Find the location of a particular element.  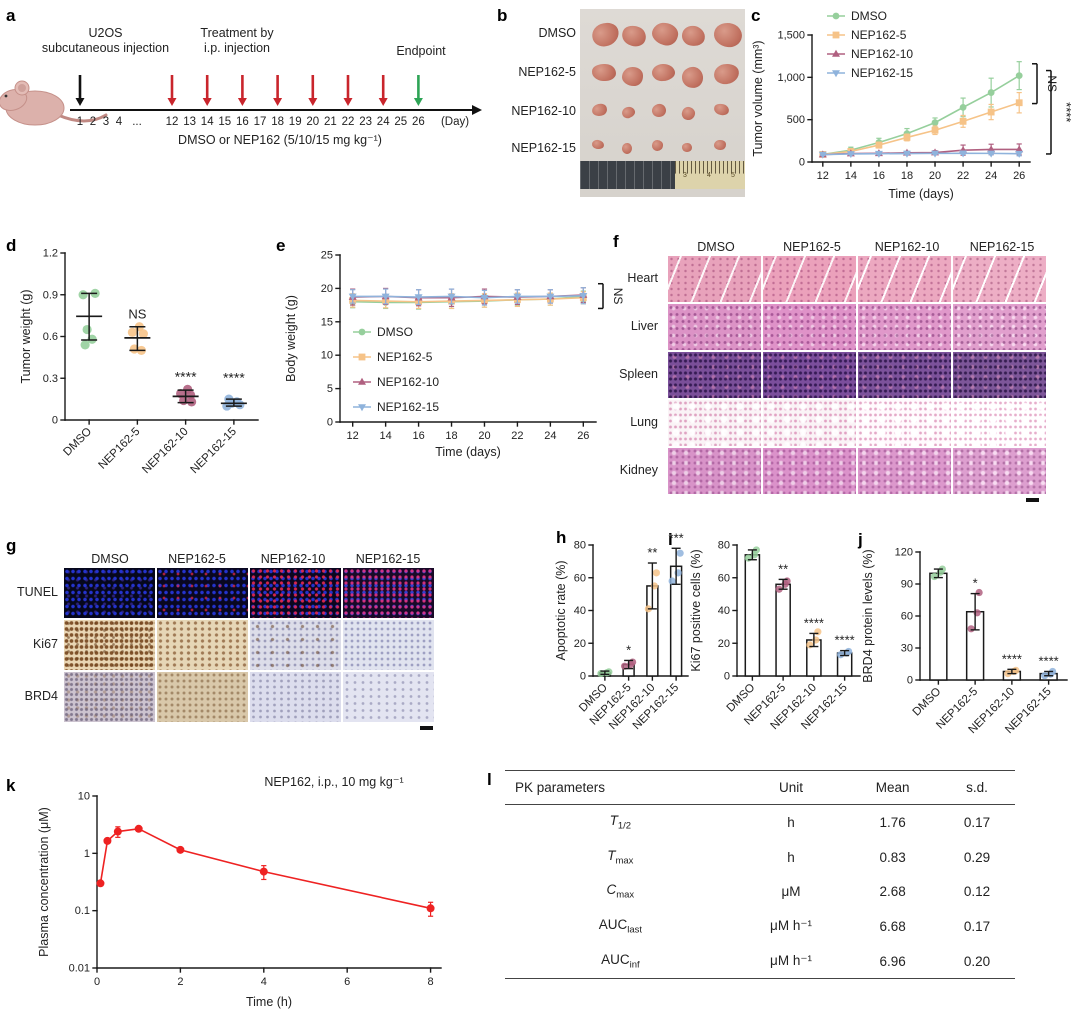

tumor-photo: 3 4 5 is located at coordinates (662, 103).